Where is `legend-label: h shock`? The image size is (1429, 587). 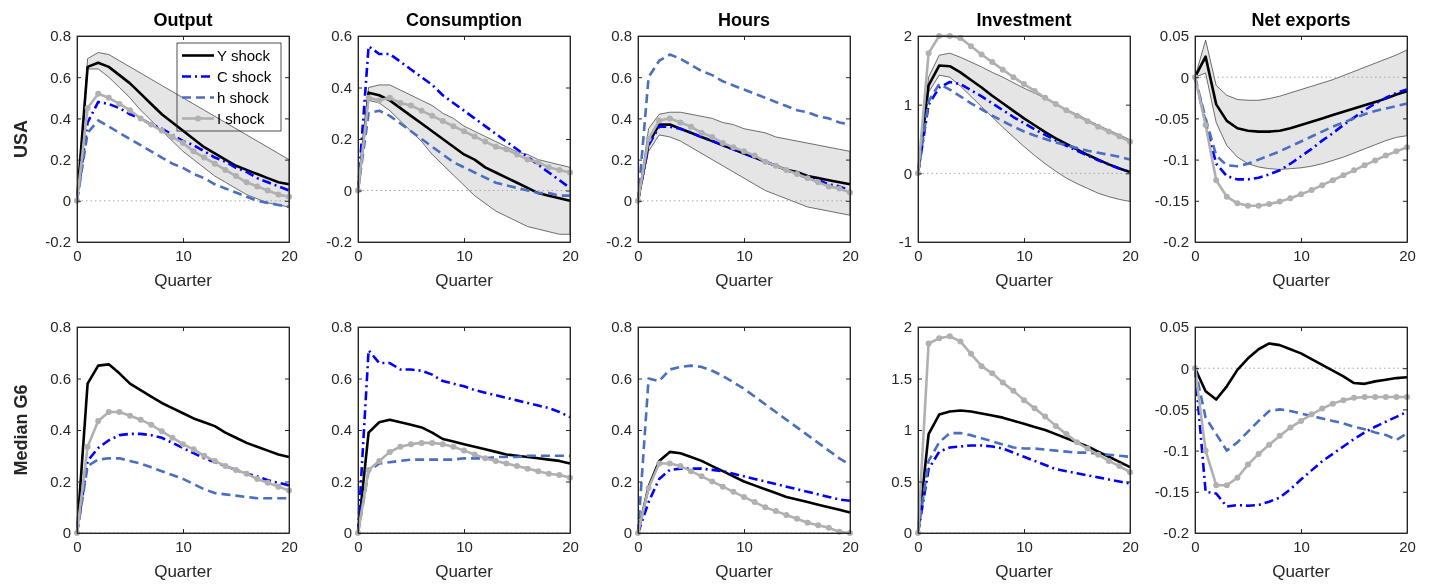 legend-label: h shock is located at coordinates (243, 97).